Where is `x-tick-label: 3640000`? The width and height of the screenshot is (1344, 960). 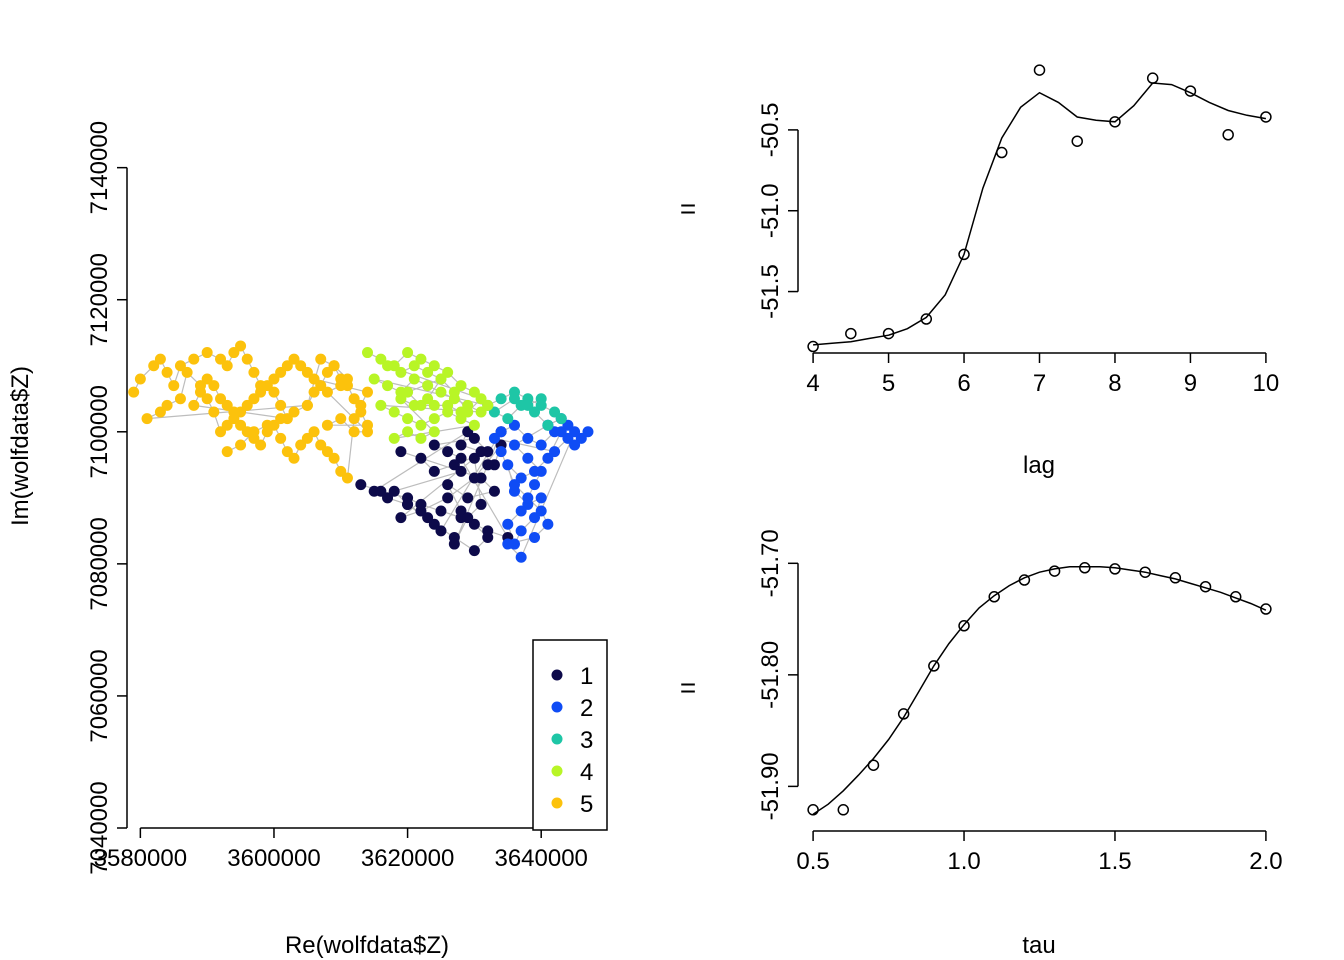
x-tick-label: 3640000 is located at coordinates (540, 858).